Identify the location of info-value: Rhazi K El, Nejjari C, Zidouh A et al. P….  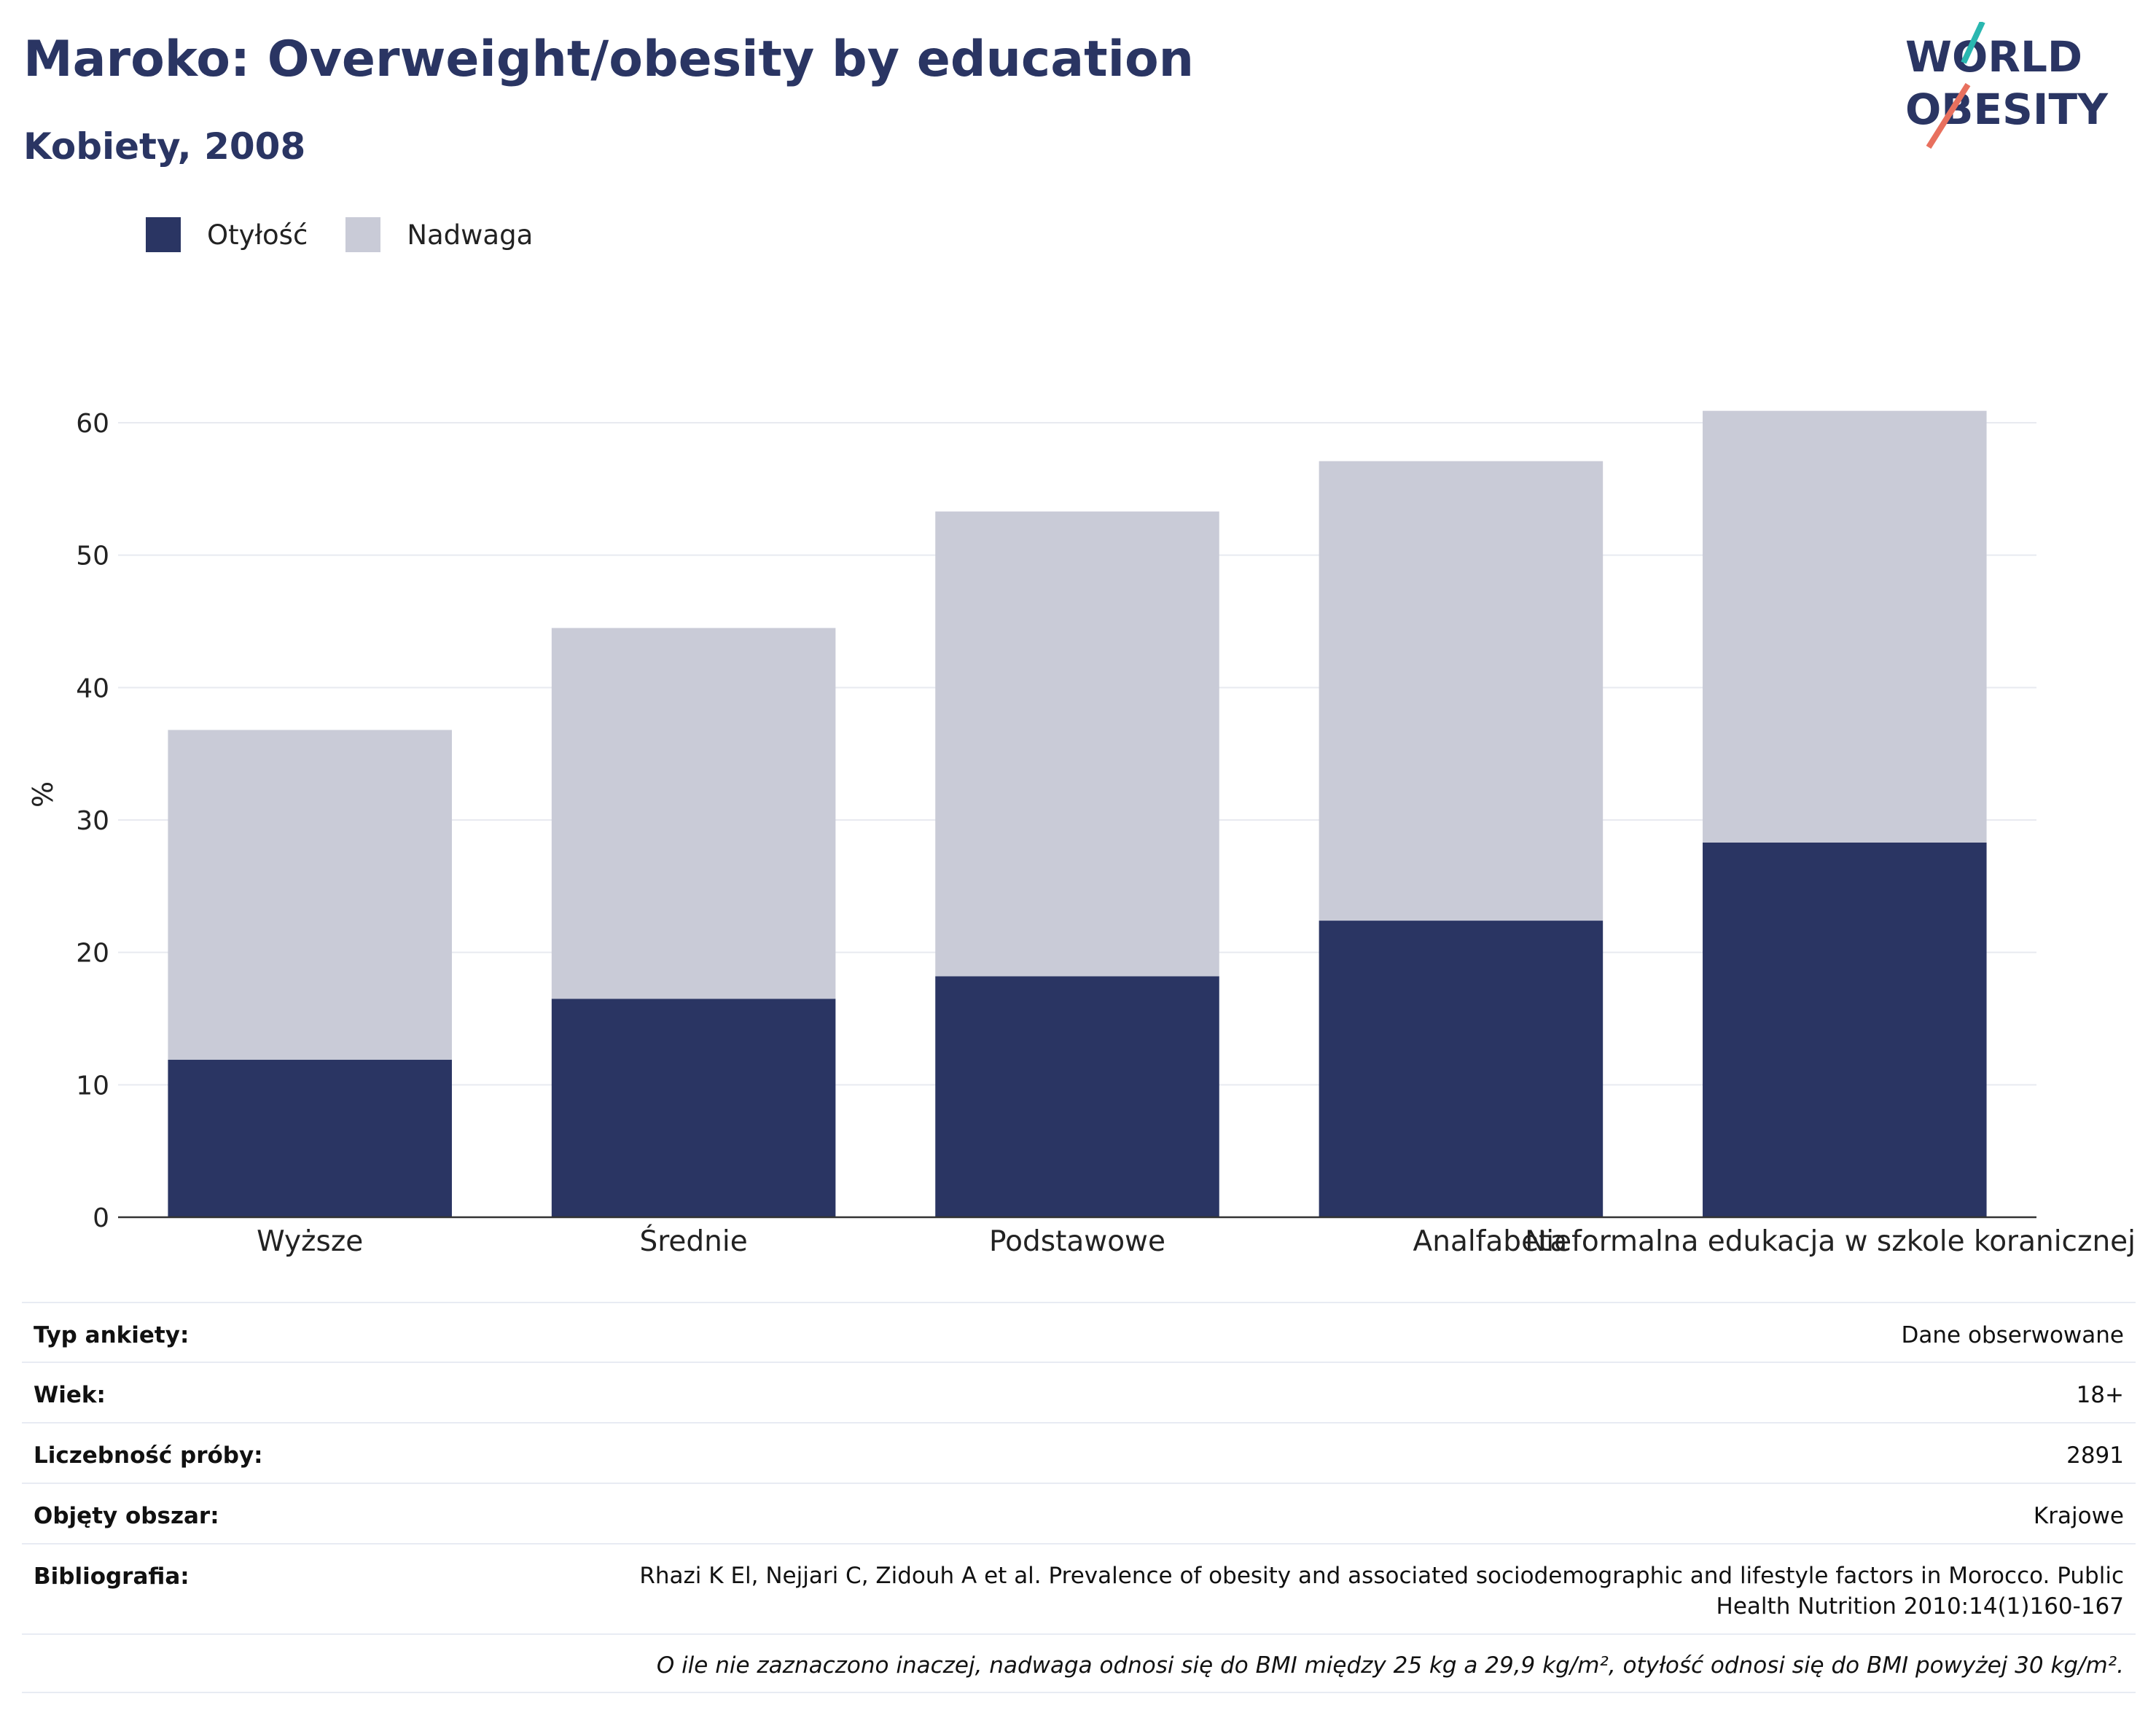
(1382, 1592).